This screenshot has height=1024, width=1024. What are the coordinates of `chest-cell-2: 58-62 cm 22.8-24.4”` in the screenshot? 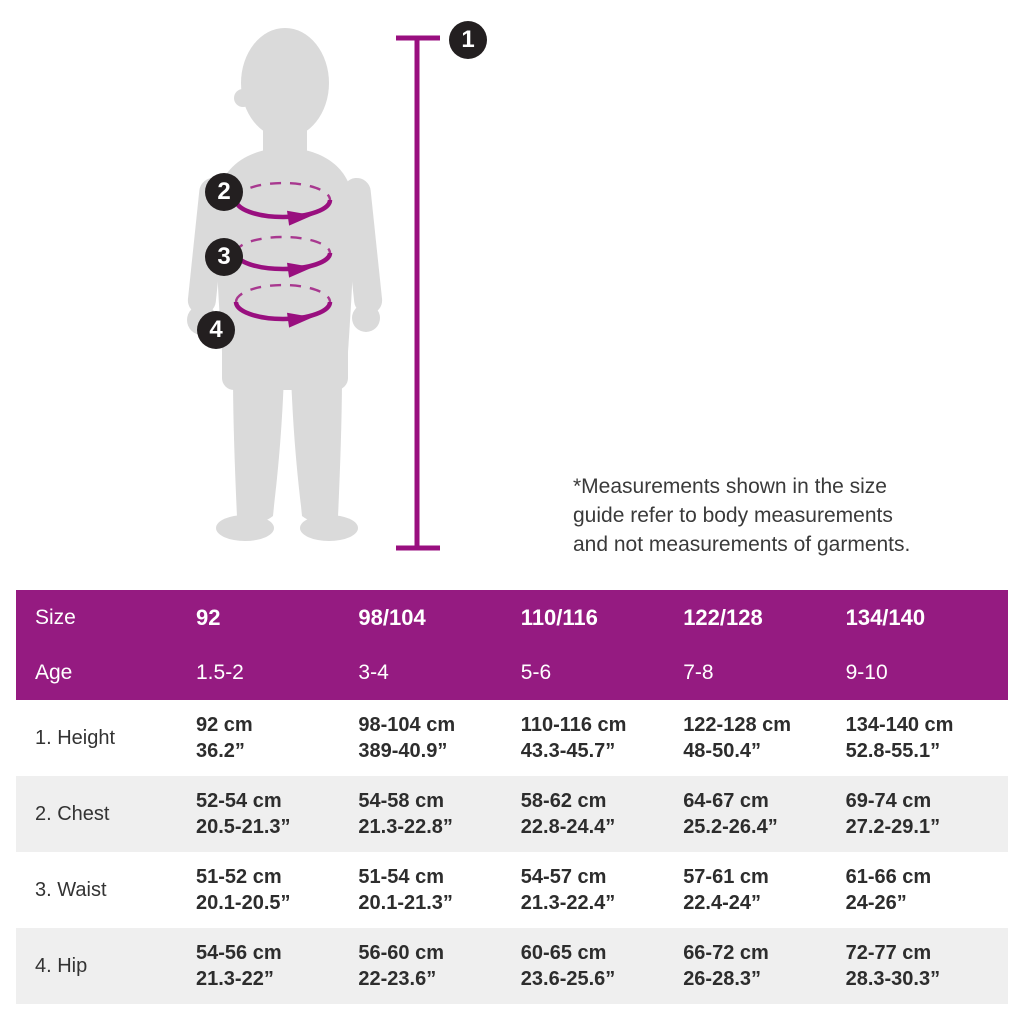 It's located at (602, 814).